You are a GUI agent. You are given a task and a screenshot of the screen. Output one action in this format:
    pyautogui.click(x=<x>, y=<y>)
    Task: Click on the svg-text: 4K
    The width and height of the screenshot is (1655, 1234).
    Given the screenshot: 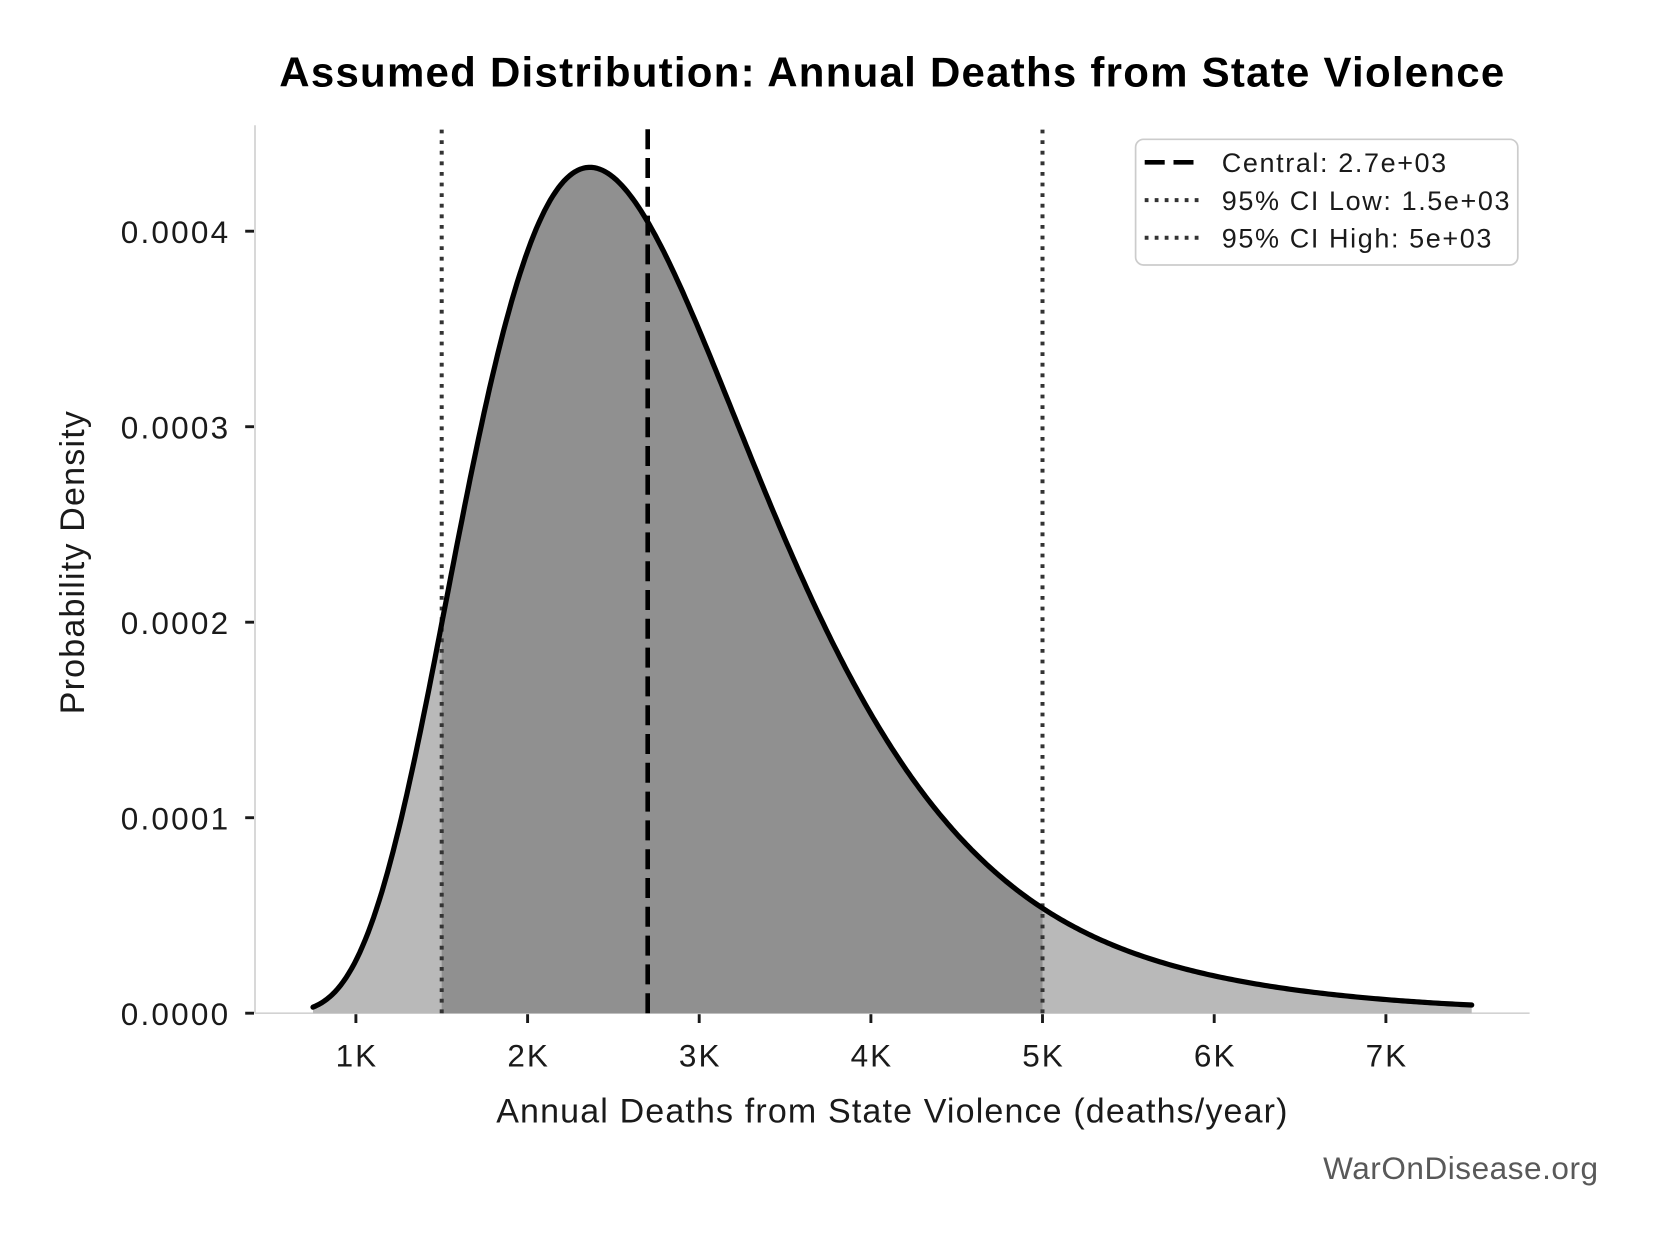 What is the action you would take?
    pyautogui.click(x=872, y=1056)
    